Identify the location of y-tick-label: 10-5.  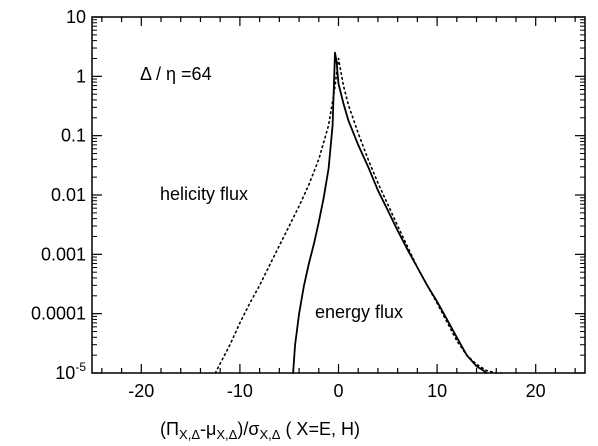
(70, 371).